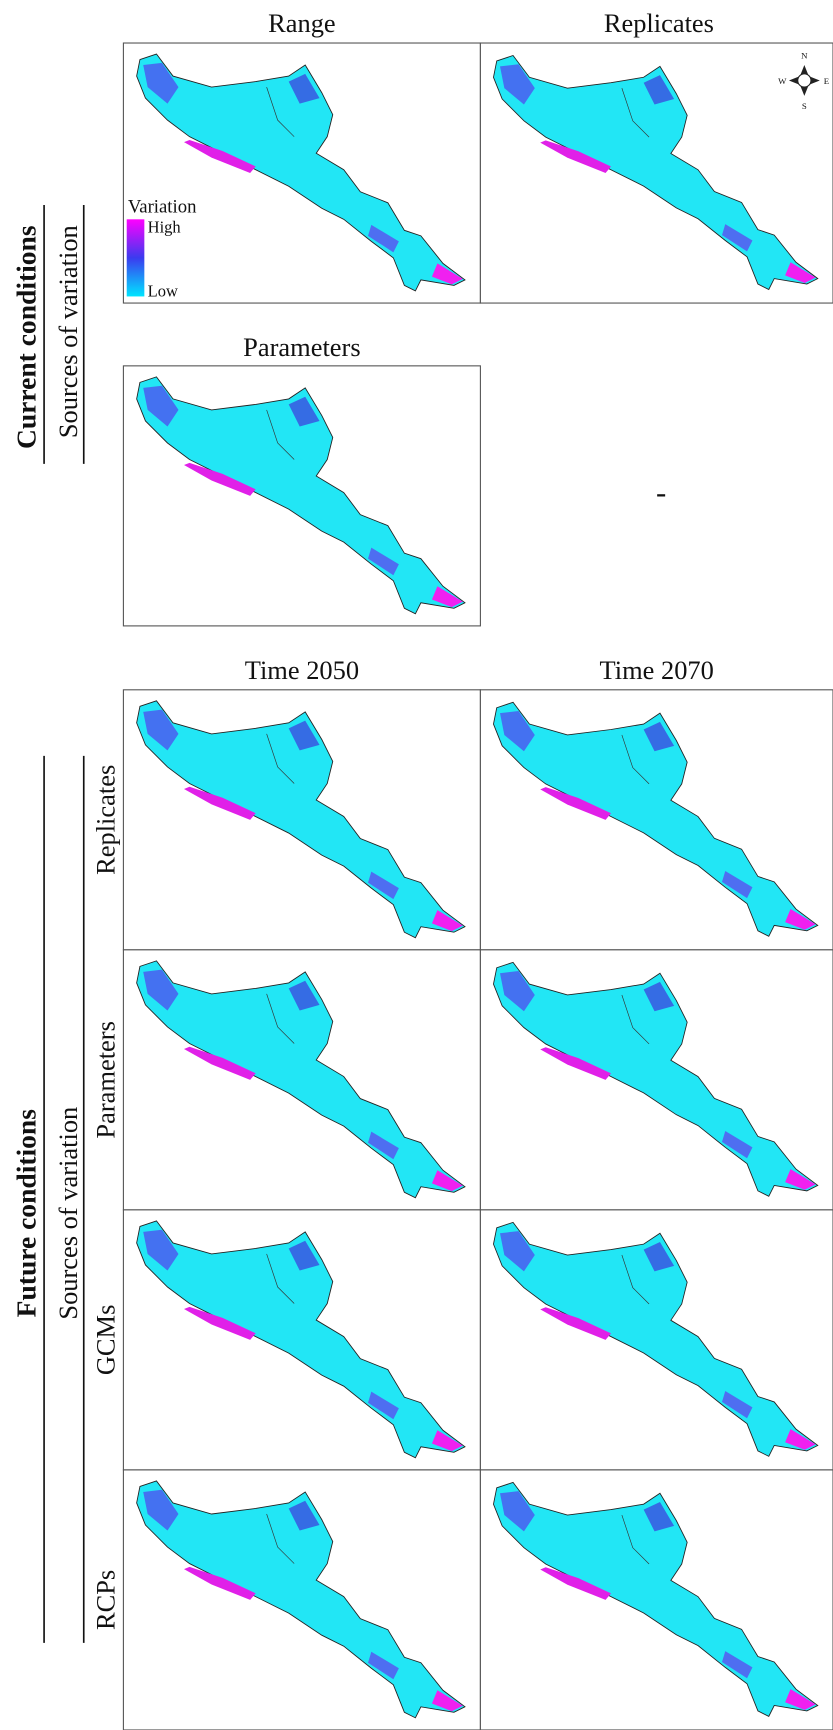  What do you see at coordinates (782, 81) in the screenshot?
I see `compass-w: W` at bounding box center [782, 81].